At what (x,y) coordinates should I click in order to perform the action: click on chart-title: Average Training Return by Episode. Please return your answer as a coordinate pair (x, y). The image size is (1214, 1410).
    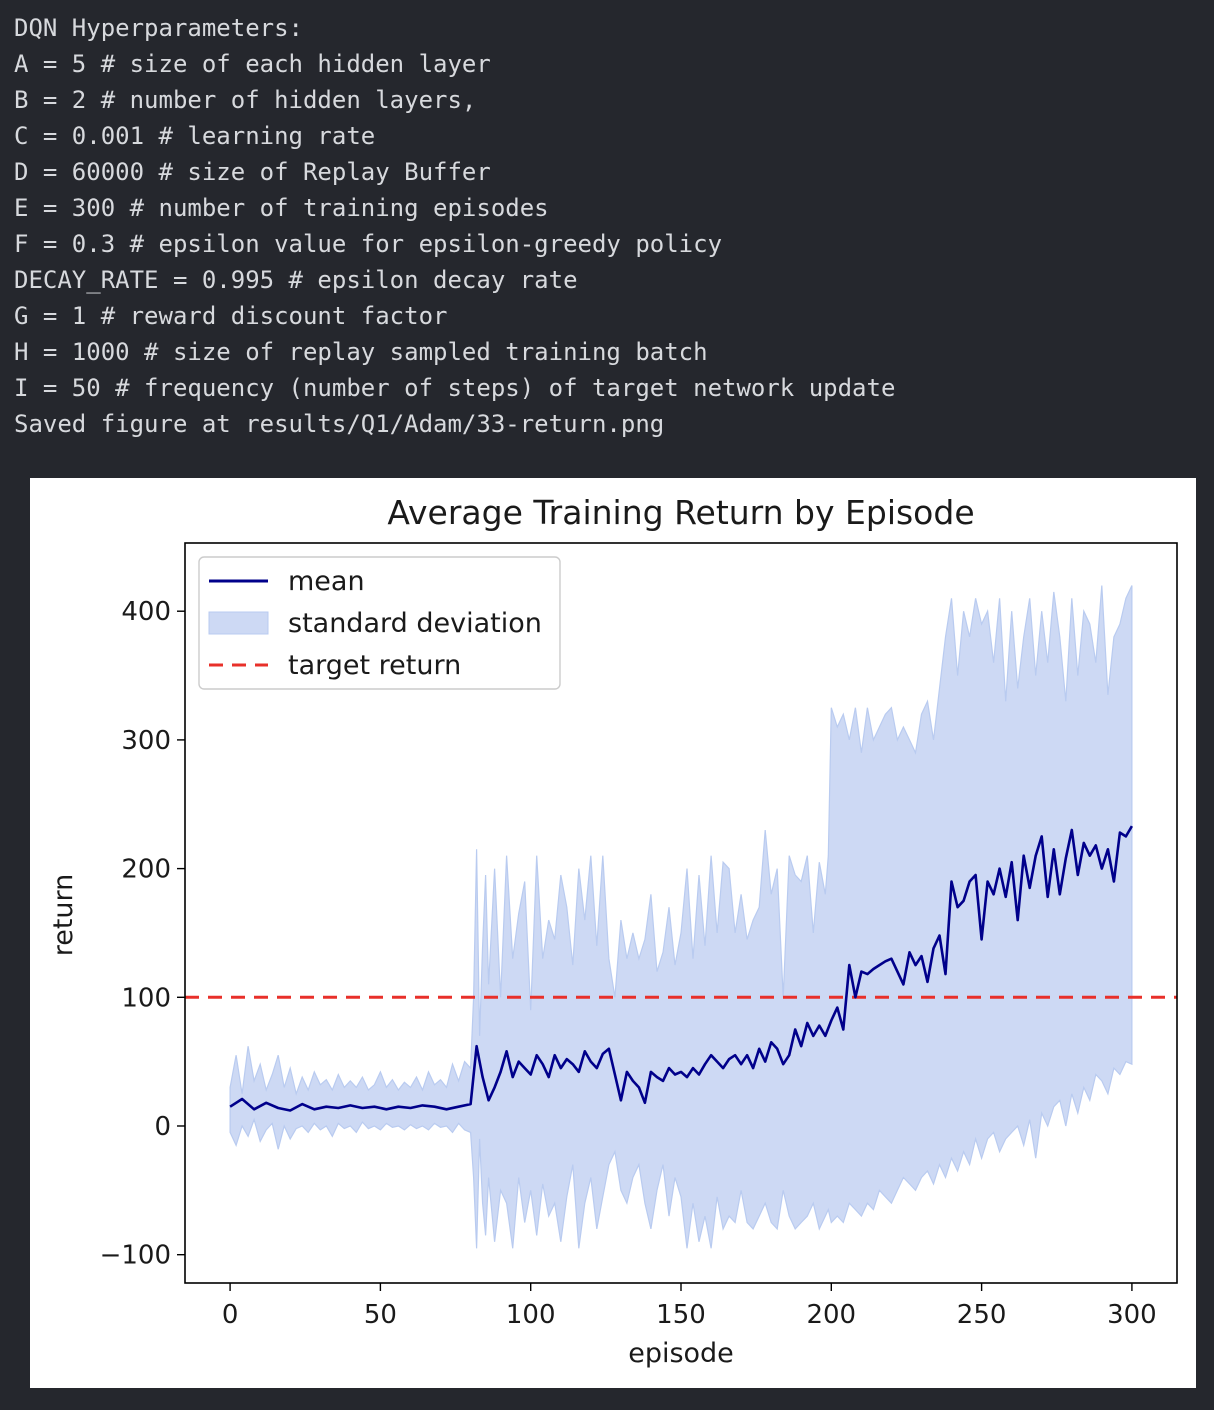
    Looking at the image, I should click on (680, 512).